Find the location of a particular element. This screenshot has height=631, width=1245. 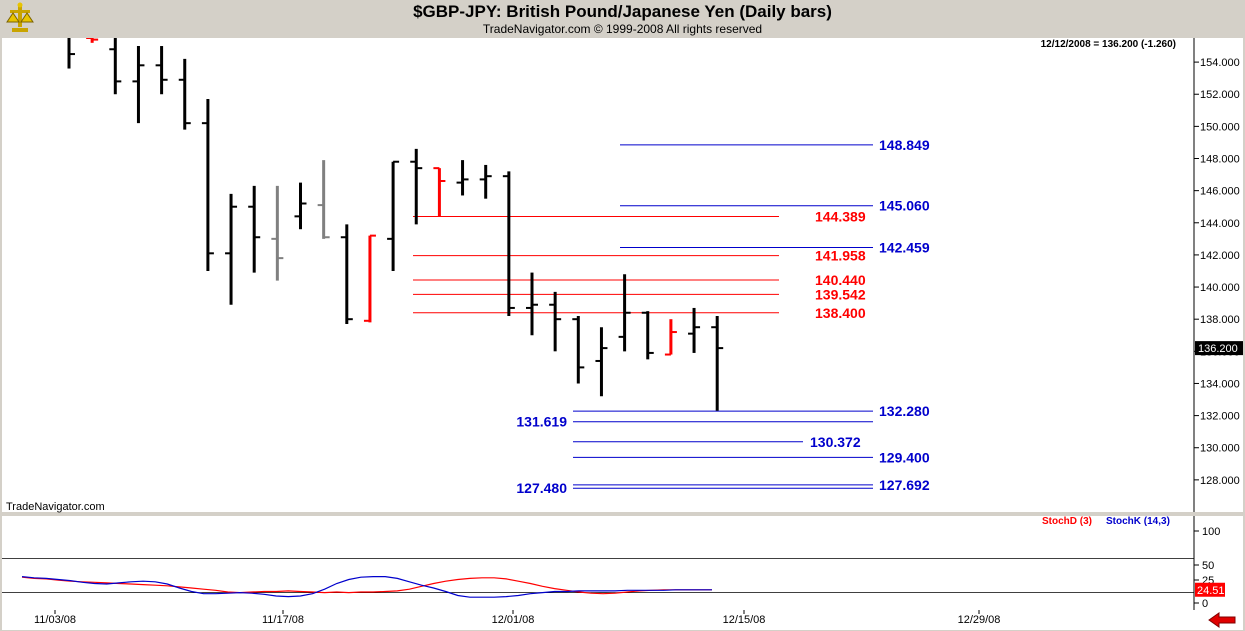

watermark-label: TradeNavigator.com is located at coordinates (55, 507).